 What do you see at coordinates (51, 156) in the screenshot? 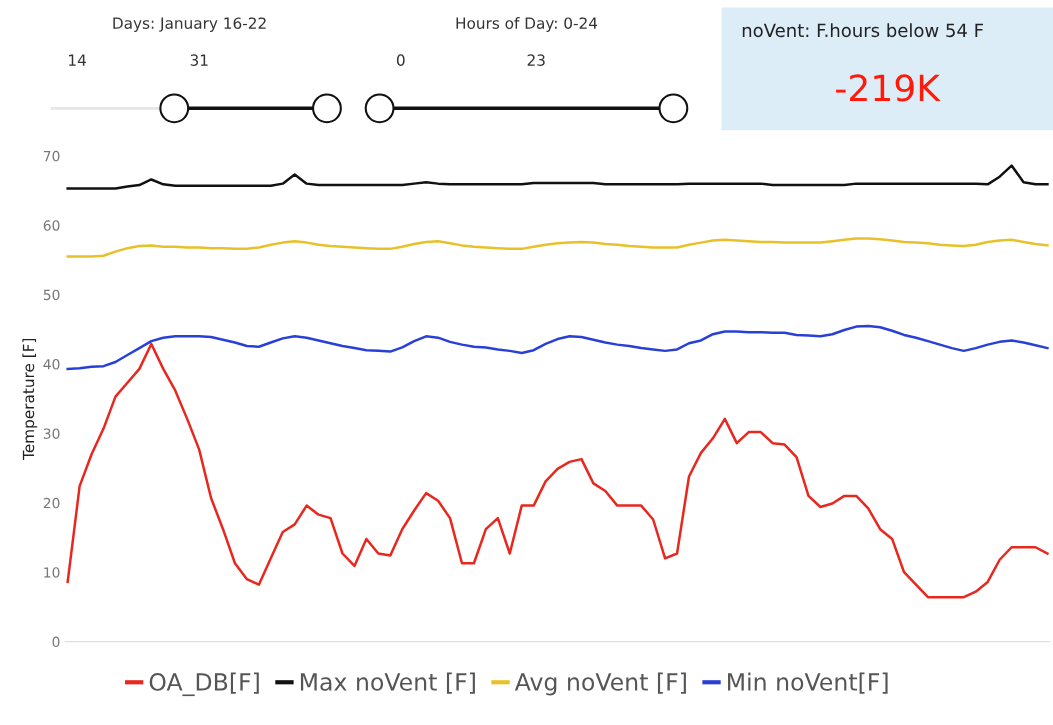
I see `y-tick-label: 70` at bounding box center [51, 156].